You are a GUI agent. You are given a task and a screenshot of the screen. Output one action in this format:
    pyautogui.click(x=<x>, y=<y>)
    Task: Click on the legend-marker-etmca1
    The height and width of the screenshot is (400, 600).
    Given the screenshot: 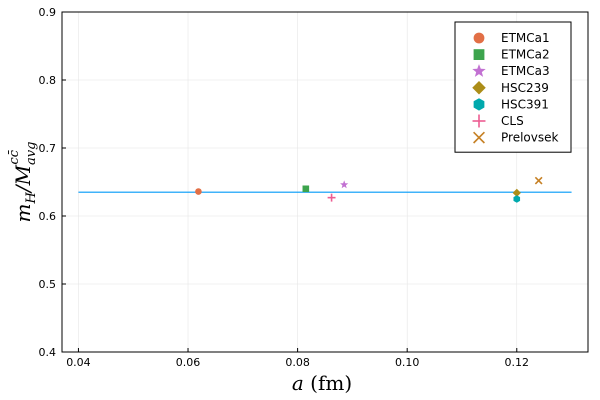 What is the action you would take?
    pyautogui.click(x=479, y=38)
    